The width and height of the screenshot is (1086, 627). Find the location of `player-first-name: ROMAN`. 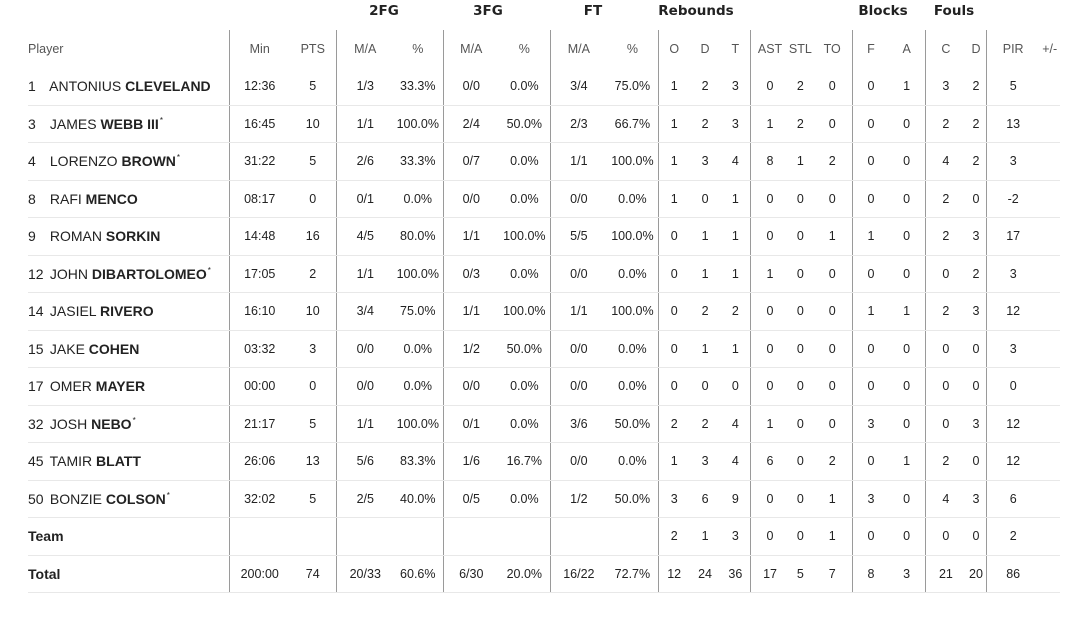

player-first-name: ROMAN is located at coordinates (76, 236).